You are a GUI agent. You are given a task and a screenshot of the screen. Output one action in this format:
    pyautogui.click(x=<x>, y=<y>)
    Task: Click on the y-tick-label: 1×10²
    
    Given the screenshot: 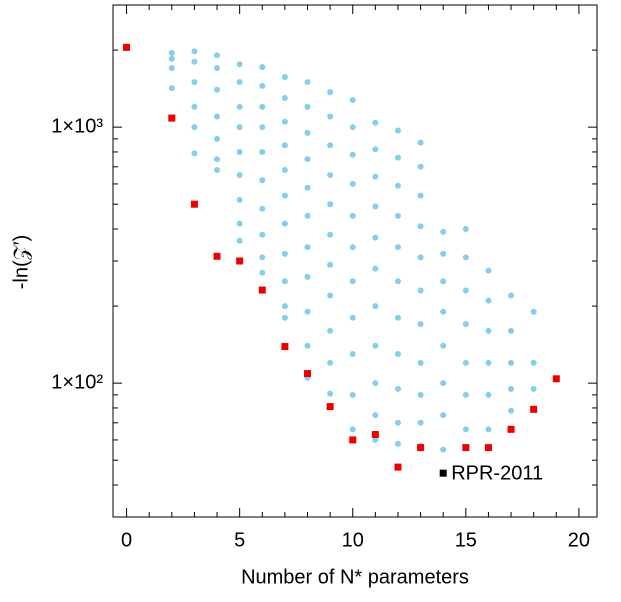 What is the action you would take?
    pyautogui.click(x=77, y=382)
    